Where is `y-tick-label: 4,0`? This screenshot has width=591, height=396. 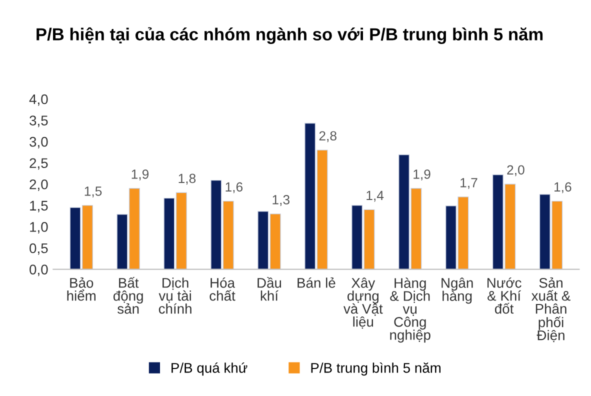 y-tick-label: 4,0 is located at coordinates (38, 100).